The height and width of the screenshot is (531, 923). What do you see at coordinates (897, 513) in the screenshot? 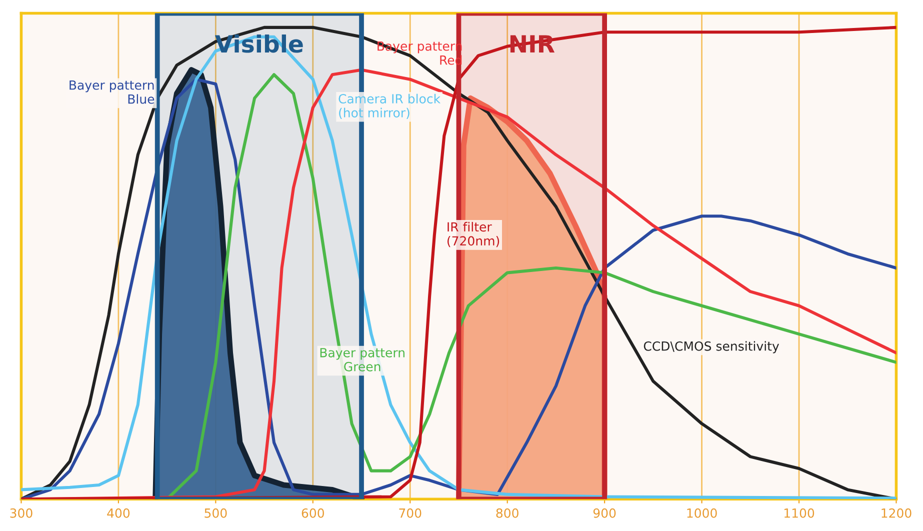
I see `x-tick-label: 1200` at bounding box center [897, 513].